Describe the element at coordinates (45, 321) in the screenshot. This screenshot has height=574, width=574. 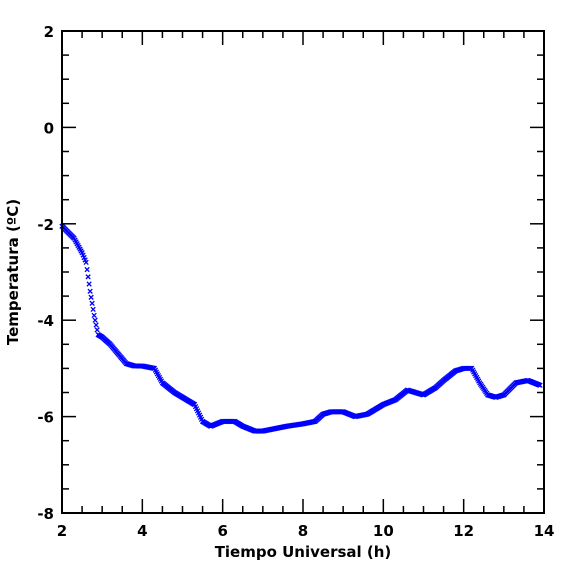
I see `y-tick-label: -4` at that location.